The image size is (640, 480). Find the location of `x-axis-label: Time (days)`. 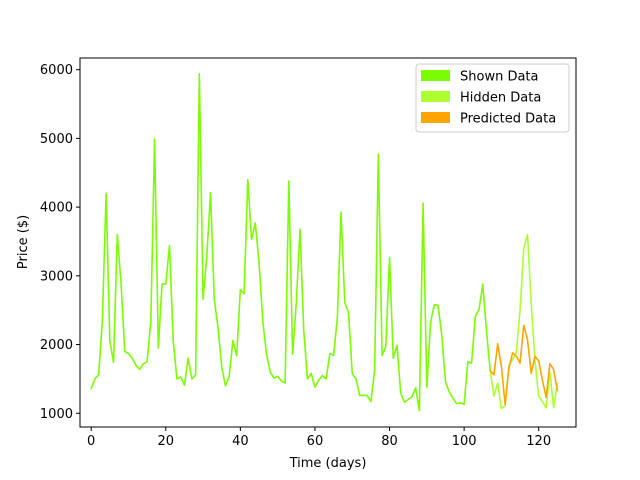

x-axis-label: Time (days) is located at coordinates (328, 463).